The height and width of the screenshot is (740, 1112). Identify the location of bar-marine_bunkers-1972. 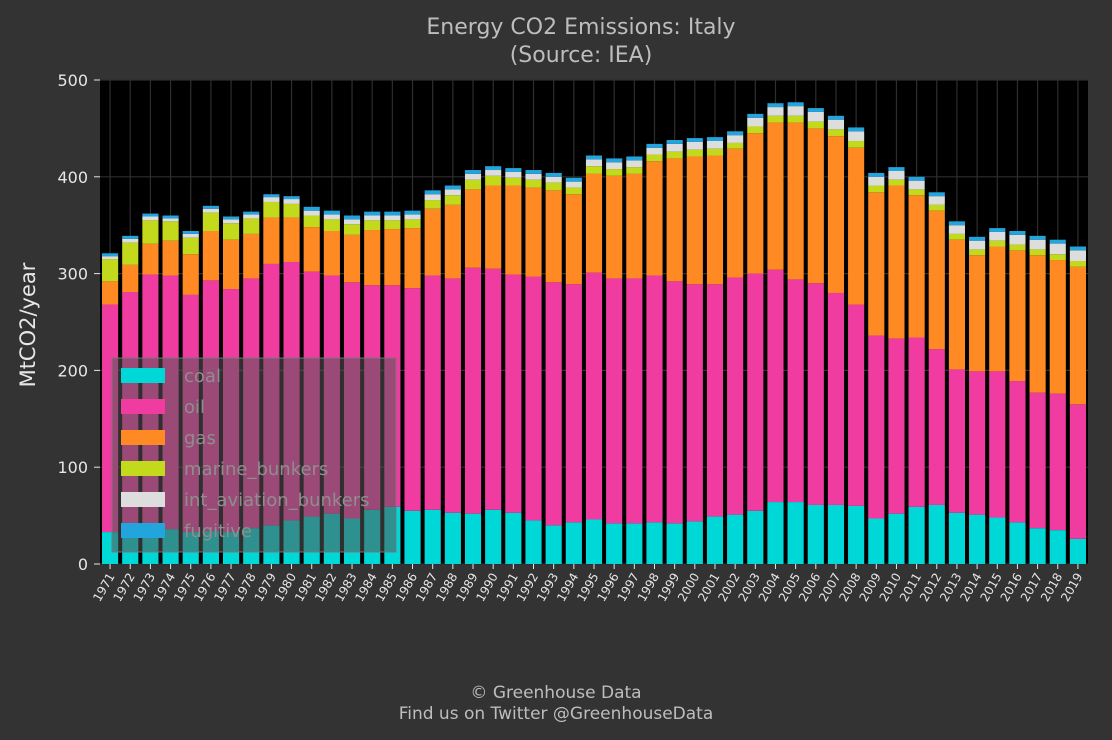
(130, 253).